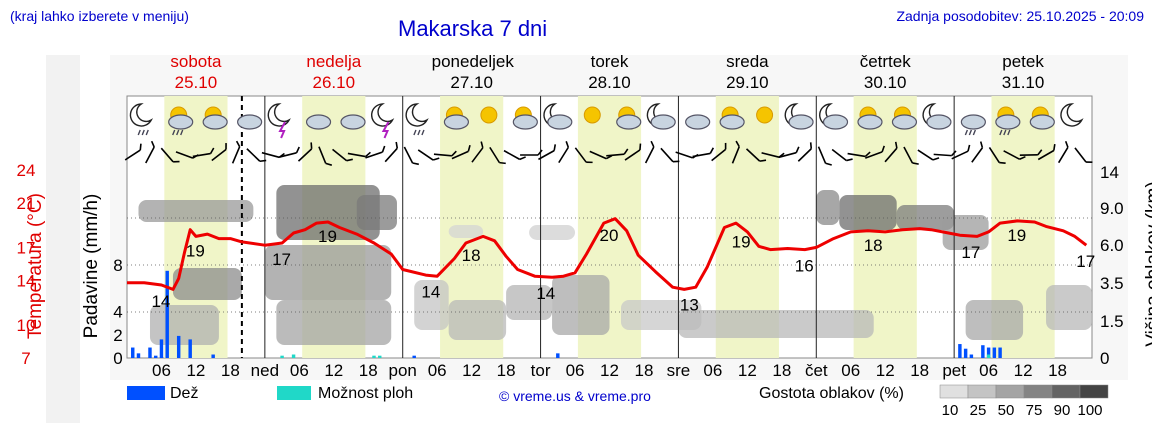  Describe the element at coordinates (1112, 245) in the screenshot. I see `cloud-height-tick: 6.0` at that location.